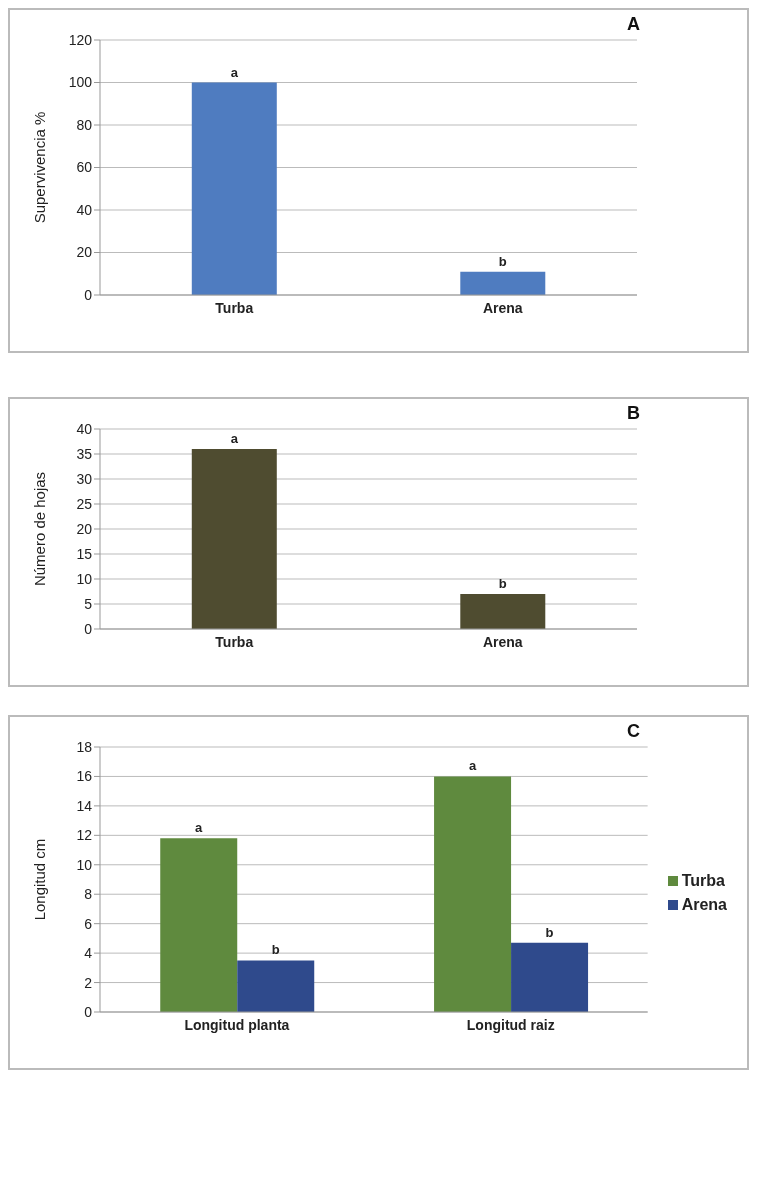 This screenshot has width=763, height=1179. I want to click on y-axis-title: Supervivencia %, so click(40, 167).